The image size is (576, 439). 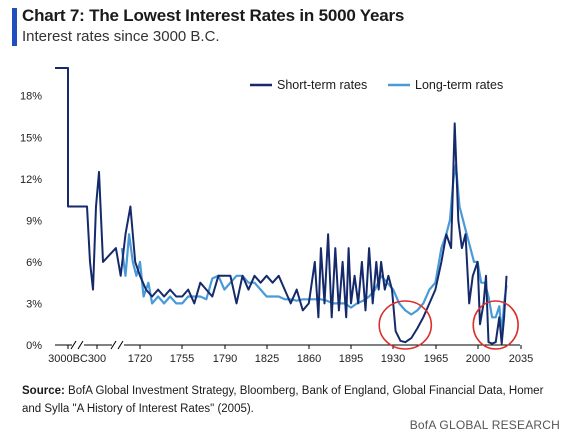 What do you see at coordinates (31, 180) in the screenshot?
I see `y-tick-label: 12%` at bounding box center [31, 180].